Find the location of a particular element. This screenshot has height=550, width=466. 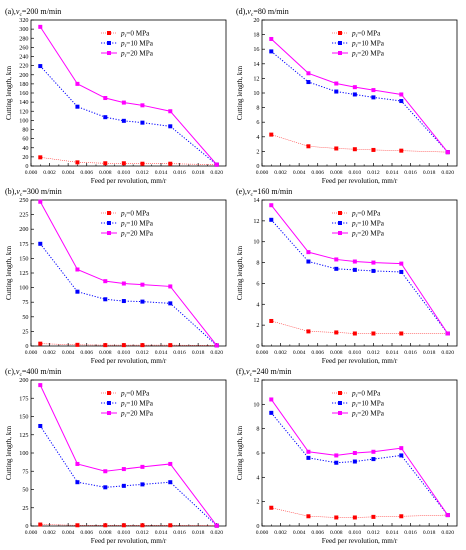

x-tick-label: 0.002 is located at coordinates (49, 533).